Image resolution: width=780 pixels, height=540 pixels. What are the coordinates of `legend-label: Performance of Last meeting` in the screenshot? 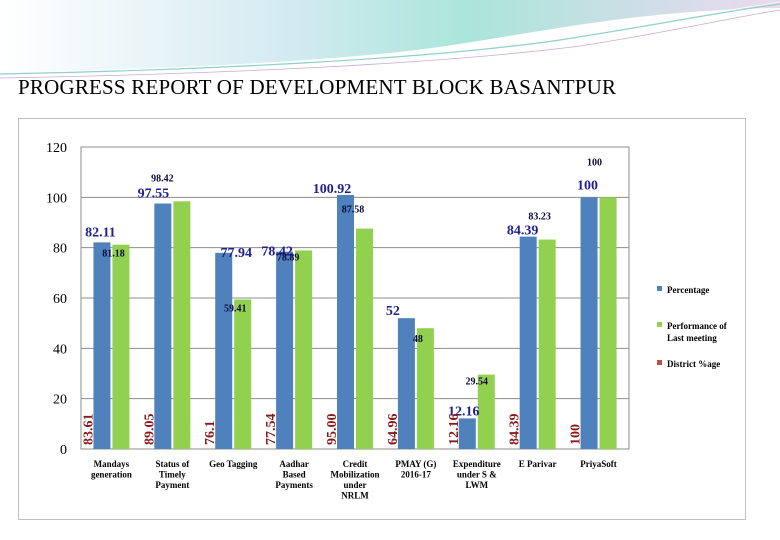 It's located at (697, 332).